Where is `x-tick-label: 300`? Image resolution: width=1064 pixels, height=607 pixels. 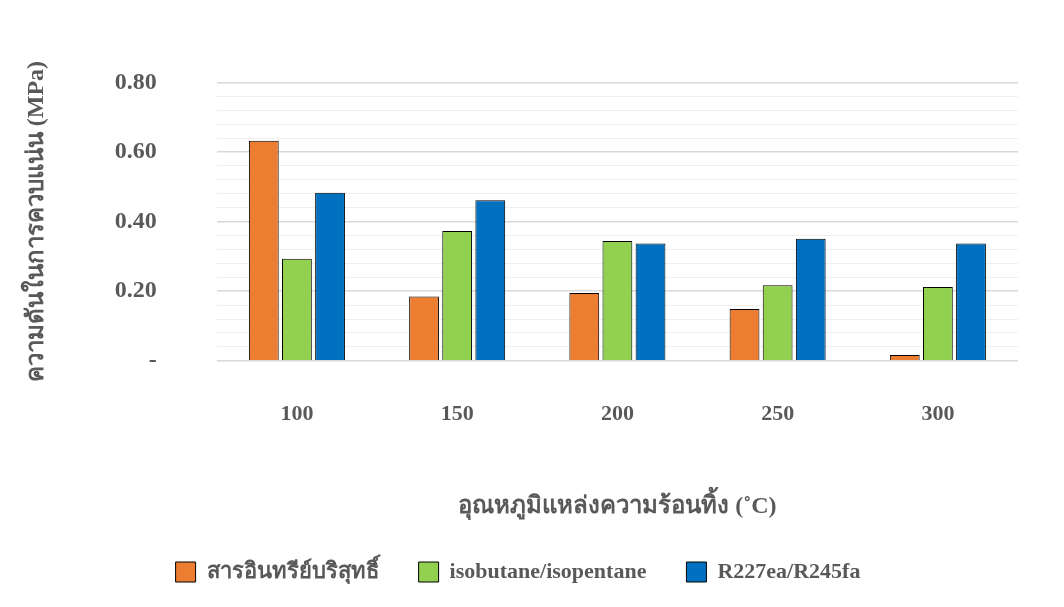 x-tick-label: 300 is located at coordinates (938, 412).